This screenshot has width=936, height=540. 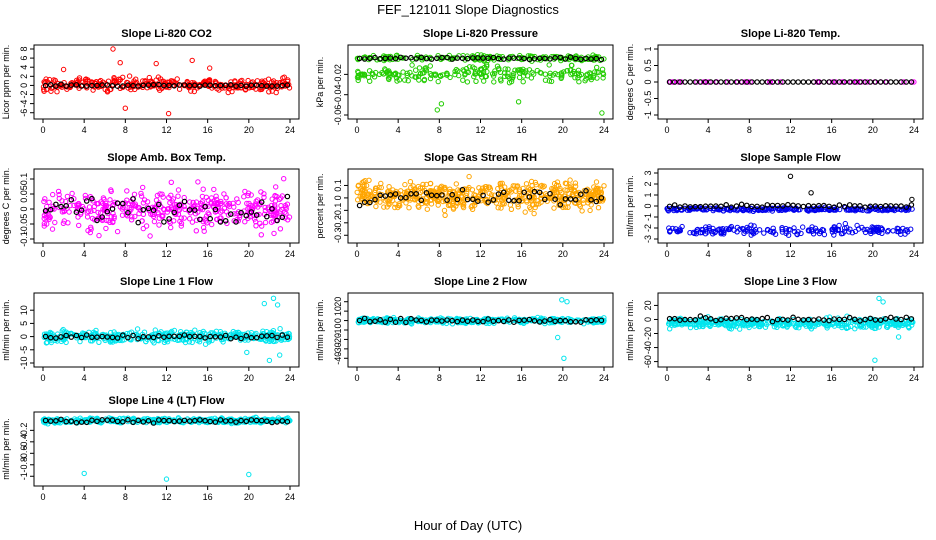 I want to click on figure-x-axis-label: Hour of Day (UTC), so click(x=468, y=525).